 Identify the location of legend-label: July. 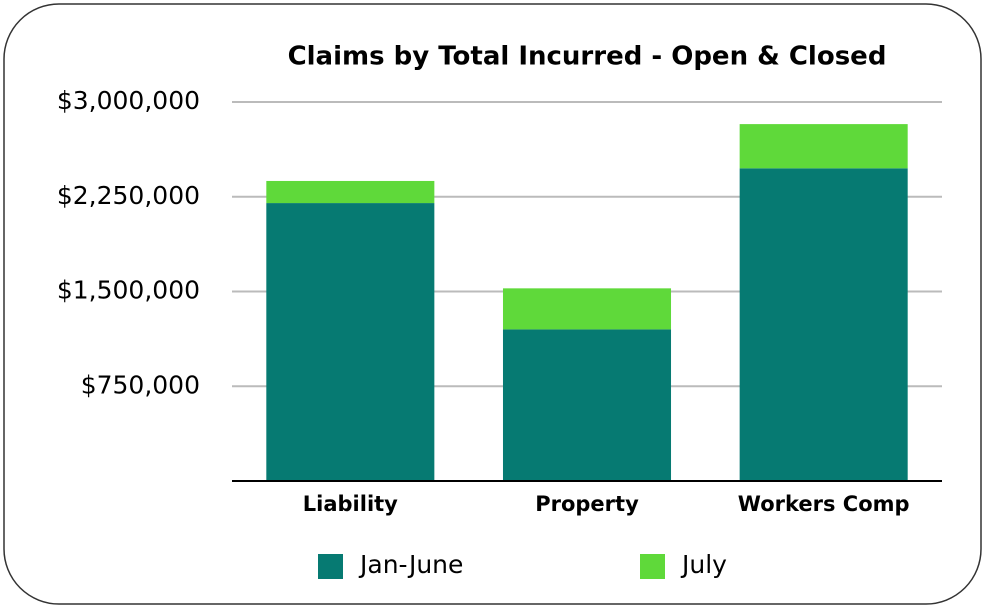
(703, 564).